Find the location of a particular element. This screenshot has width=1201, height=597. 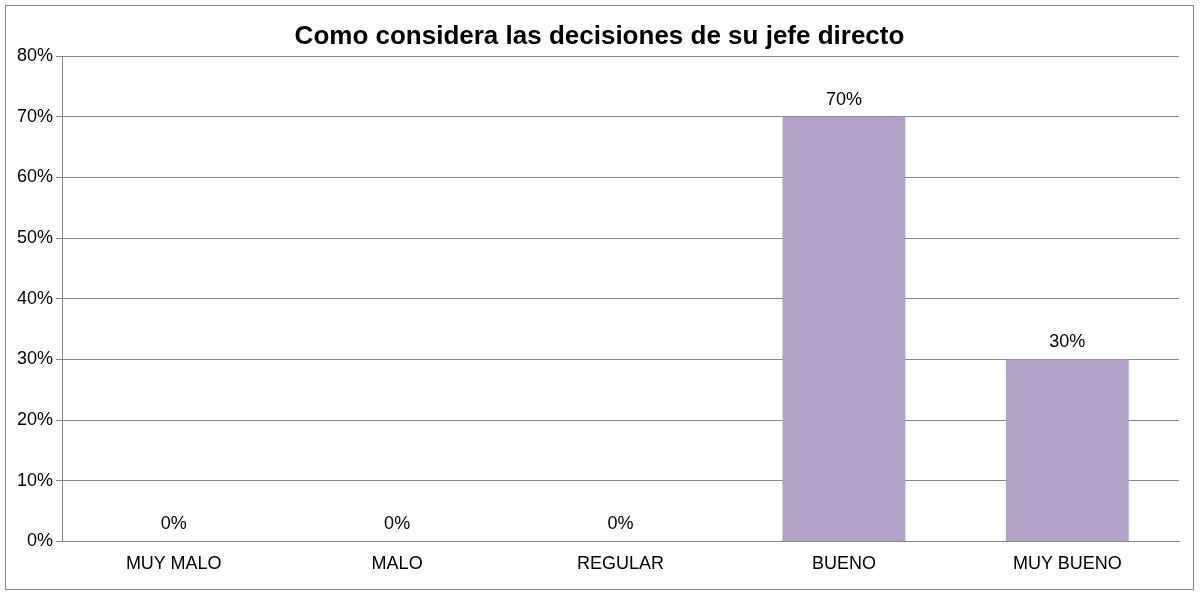

y-tick-label: 70% is located at coordinates (35, 115).